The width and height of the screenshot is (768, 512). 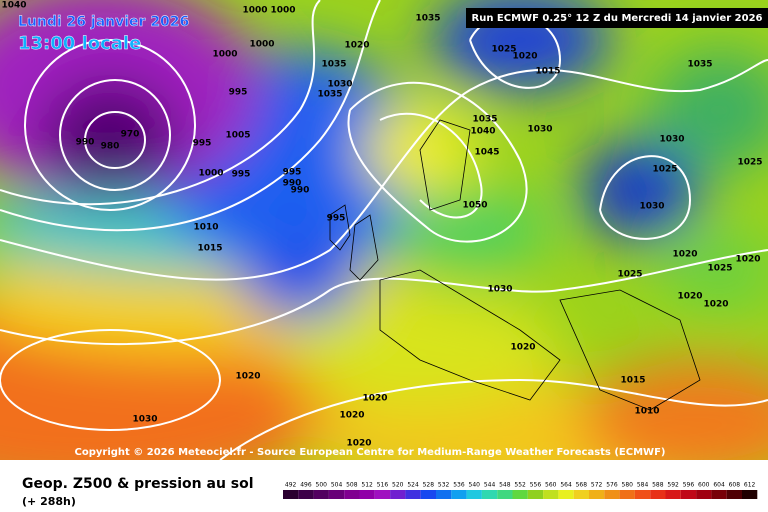 I want to click on colorbar-label: 504, so click(x=337, y=485).